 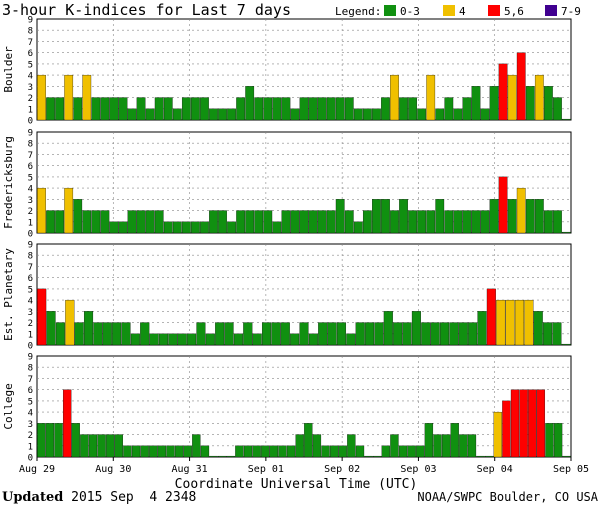 What do you see at coordinates (410, 11) in the screenshot?
I see `legend-entry-0: 0-3` at bounding box center [410, 11].